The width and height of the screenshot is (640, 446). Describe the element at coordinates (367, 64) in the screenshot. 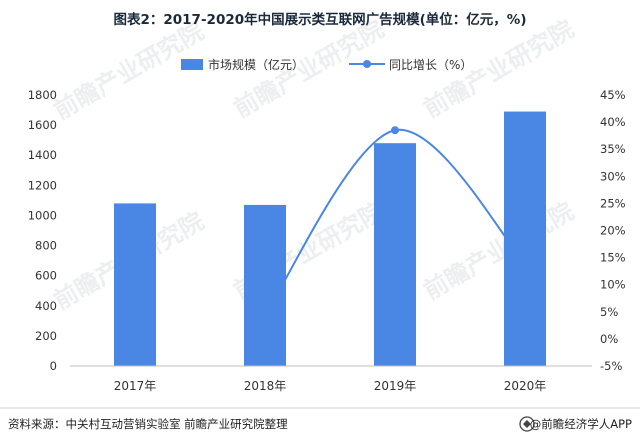

I see `legend-line-marker` at that location.